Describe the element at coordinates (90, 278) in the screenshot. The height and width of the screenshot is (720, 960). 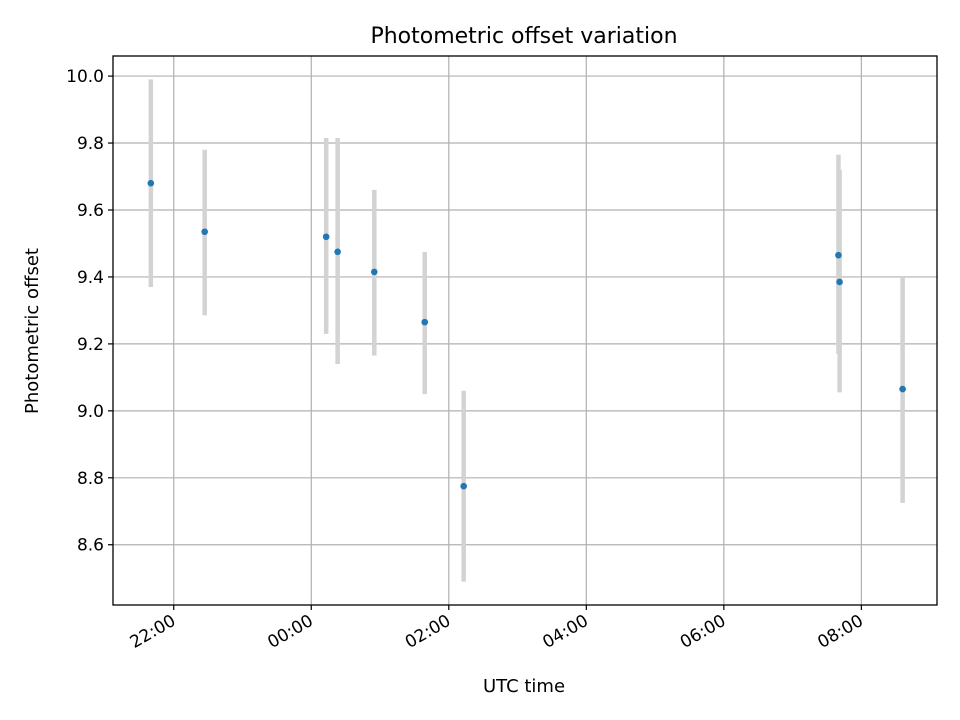
I see `y-tick-label: 9.4` at that location.